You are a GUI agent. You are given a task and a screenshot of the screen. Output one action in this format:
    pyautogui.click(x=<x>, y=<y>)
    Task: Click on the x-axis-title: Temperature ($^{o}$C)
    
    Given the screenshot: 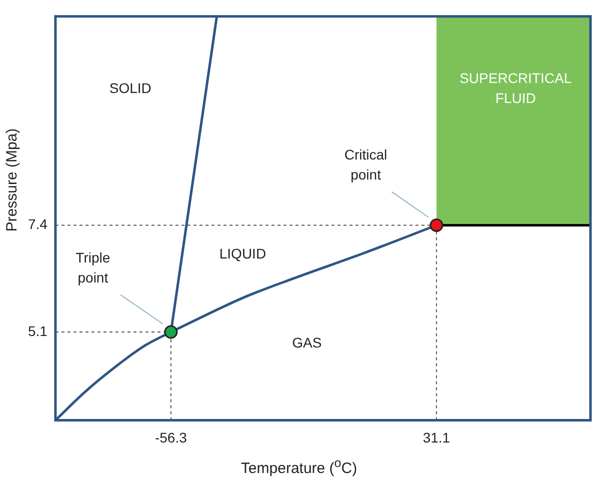 What is the action you would take?
    pyautogui.click(x=299, y=466)
    